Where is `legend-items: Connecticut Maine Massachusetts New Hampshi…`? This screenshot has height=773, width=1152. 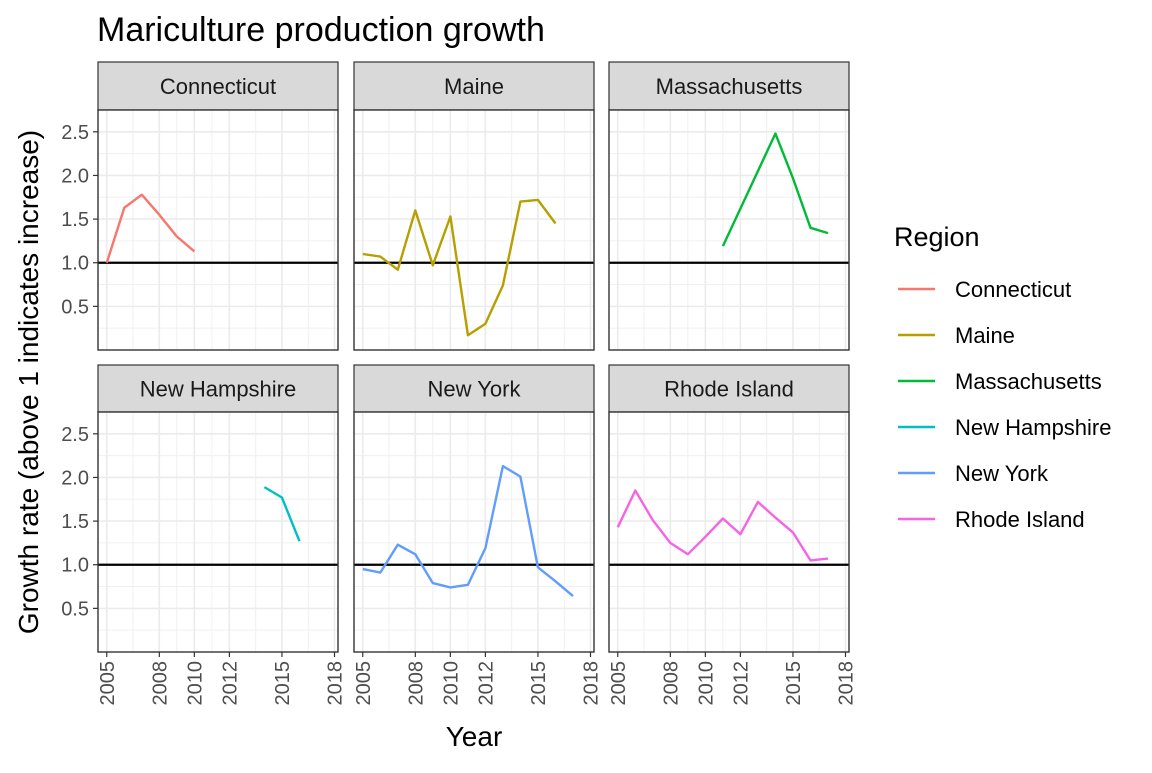
legend-items: Connecticut Maine Massachusetts New Hampshi… is located at coordinates (1005, 404).